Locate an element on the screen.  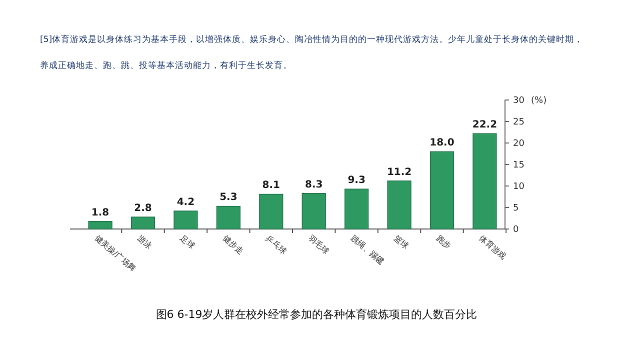
data-label: 9.3 is located at coordinates (357, 180).